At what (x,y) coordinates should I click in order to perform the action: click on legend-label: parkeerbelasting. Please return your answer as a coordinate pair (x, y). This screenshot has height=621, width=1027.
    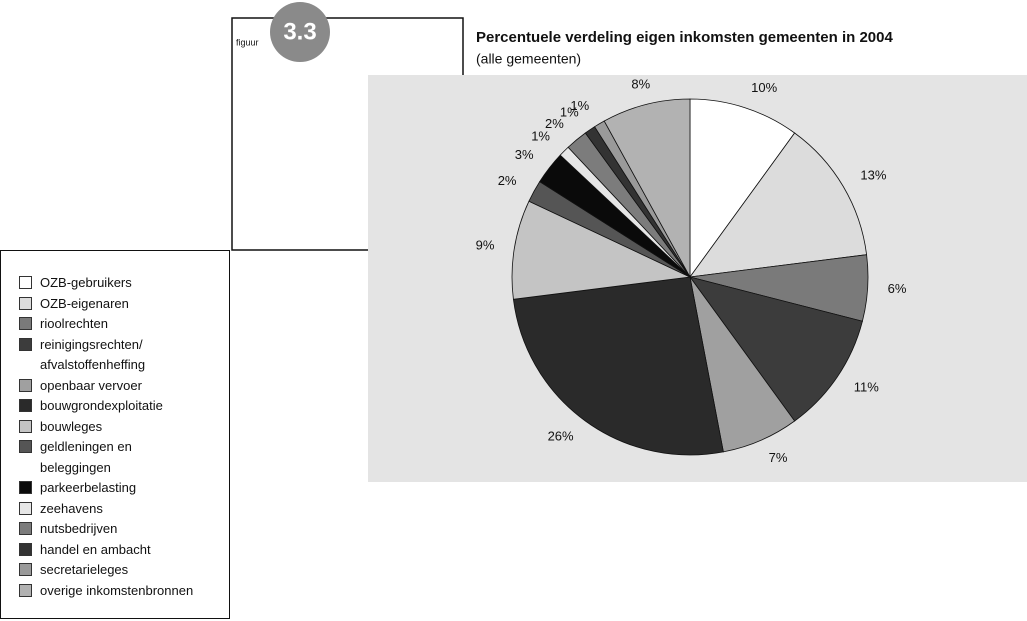
    Looking at the image, I should click on (88, 487).